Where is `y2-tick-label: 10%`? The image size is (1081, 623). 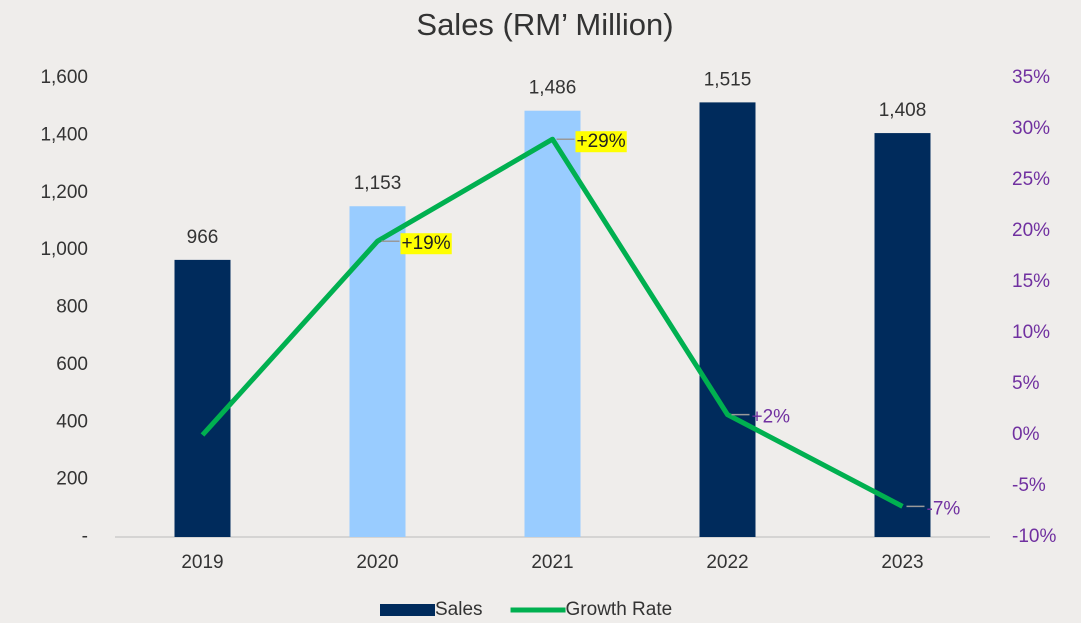 y2-tick-label: 10% is located at coordinates (1031, 332).